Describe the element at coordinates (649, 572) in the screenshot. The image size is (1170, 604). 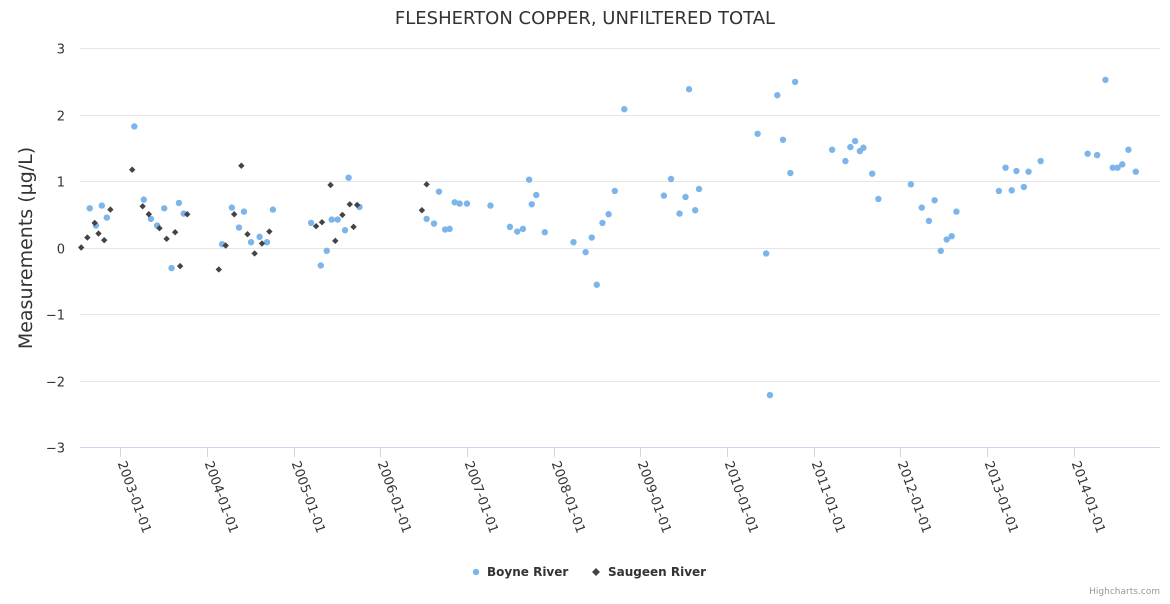
I see `legend-item-saugeen-river: Saugeen River` at that location.